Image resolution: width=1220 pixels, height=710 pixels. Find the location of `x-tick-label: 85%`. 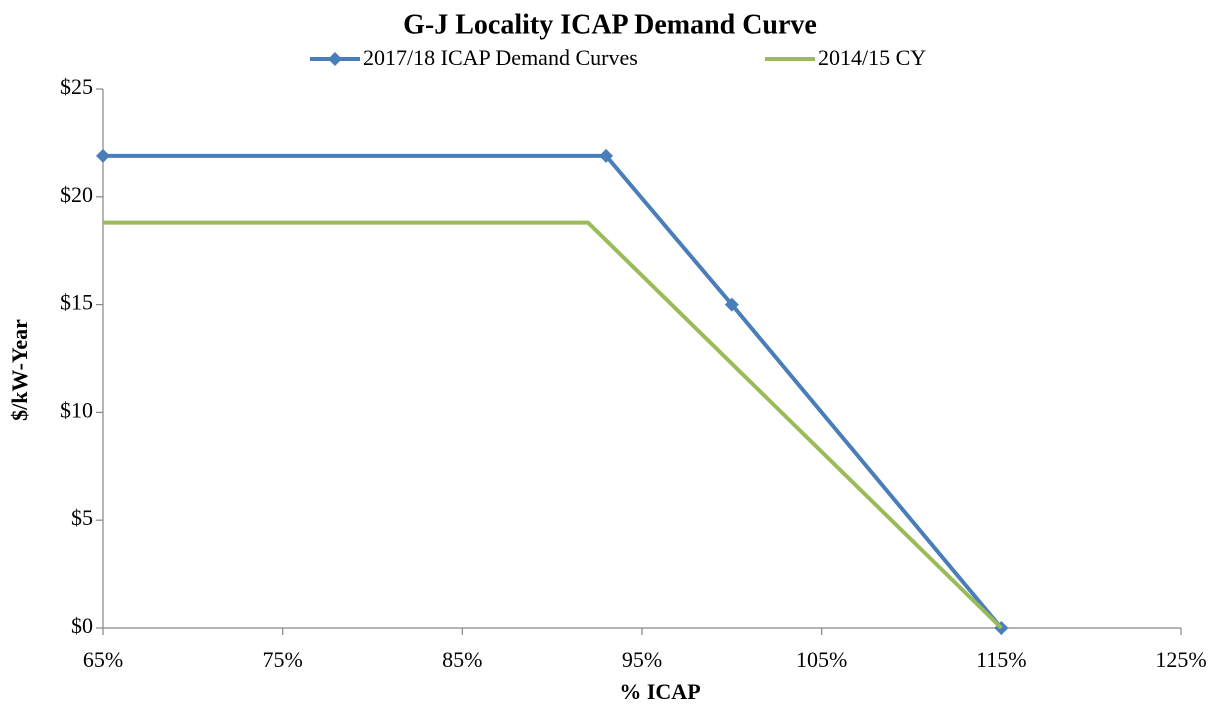

x-tick-label: 85% is located at coordinates (462, 659).